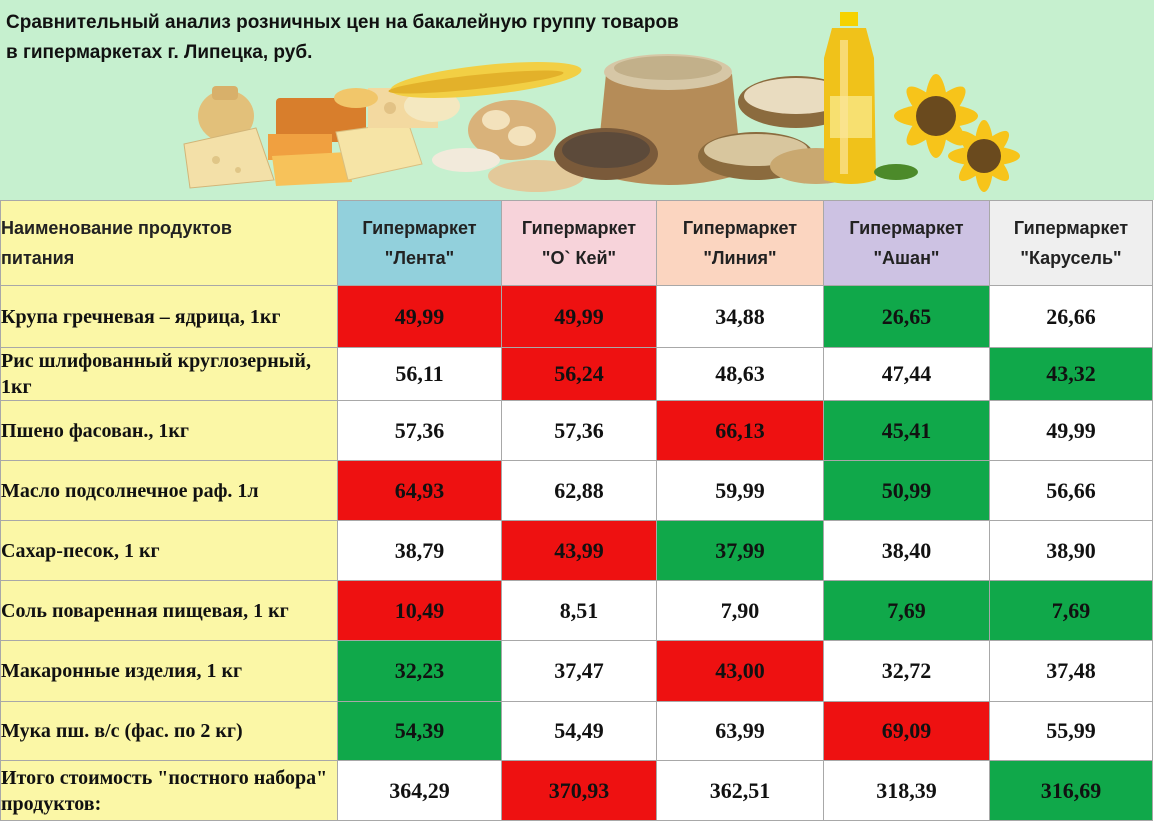  What do you see at coordinates (906, 550) in the screenshot?
I see `price-cell: 38,40` at bounding box center [906, 550].